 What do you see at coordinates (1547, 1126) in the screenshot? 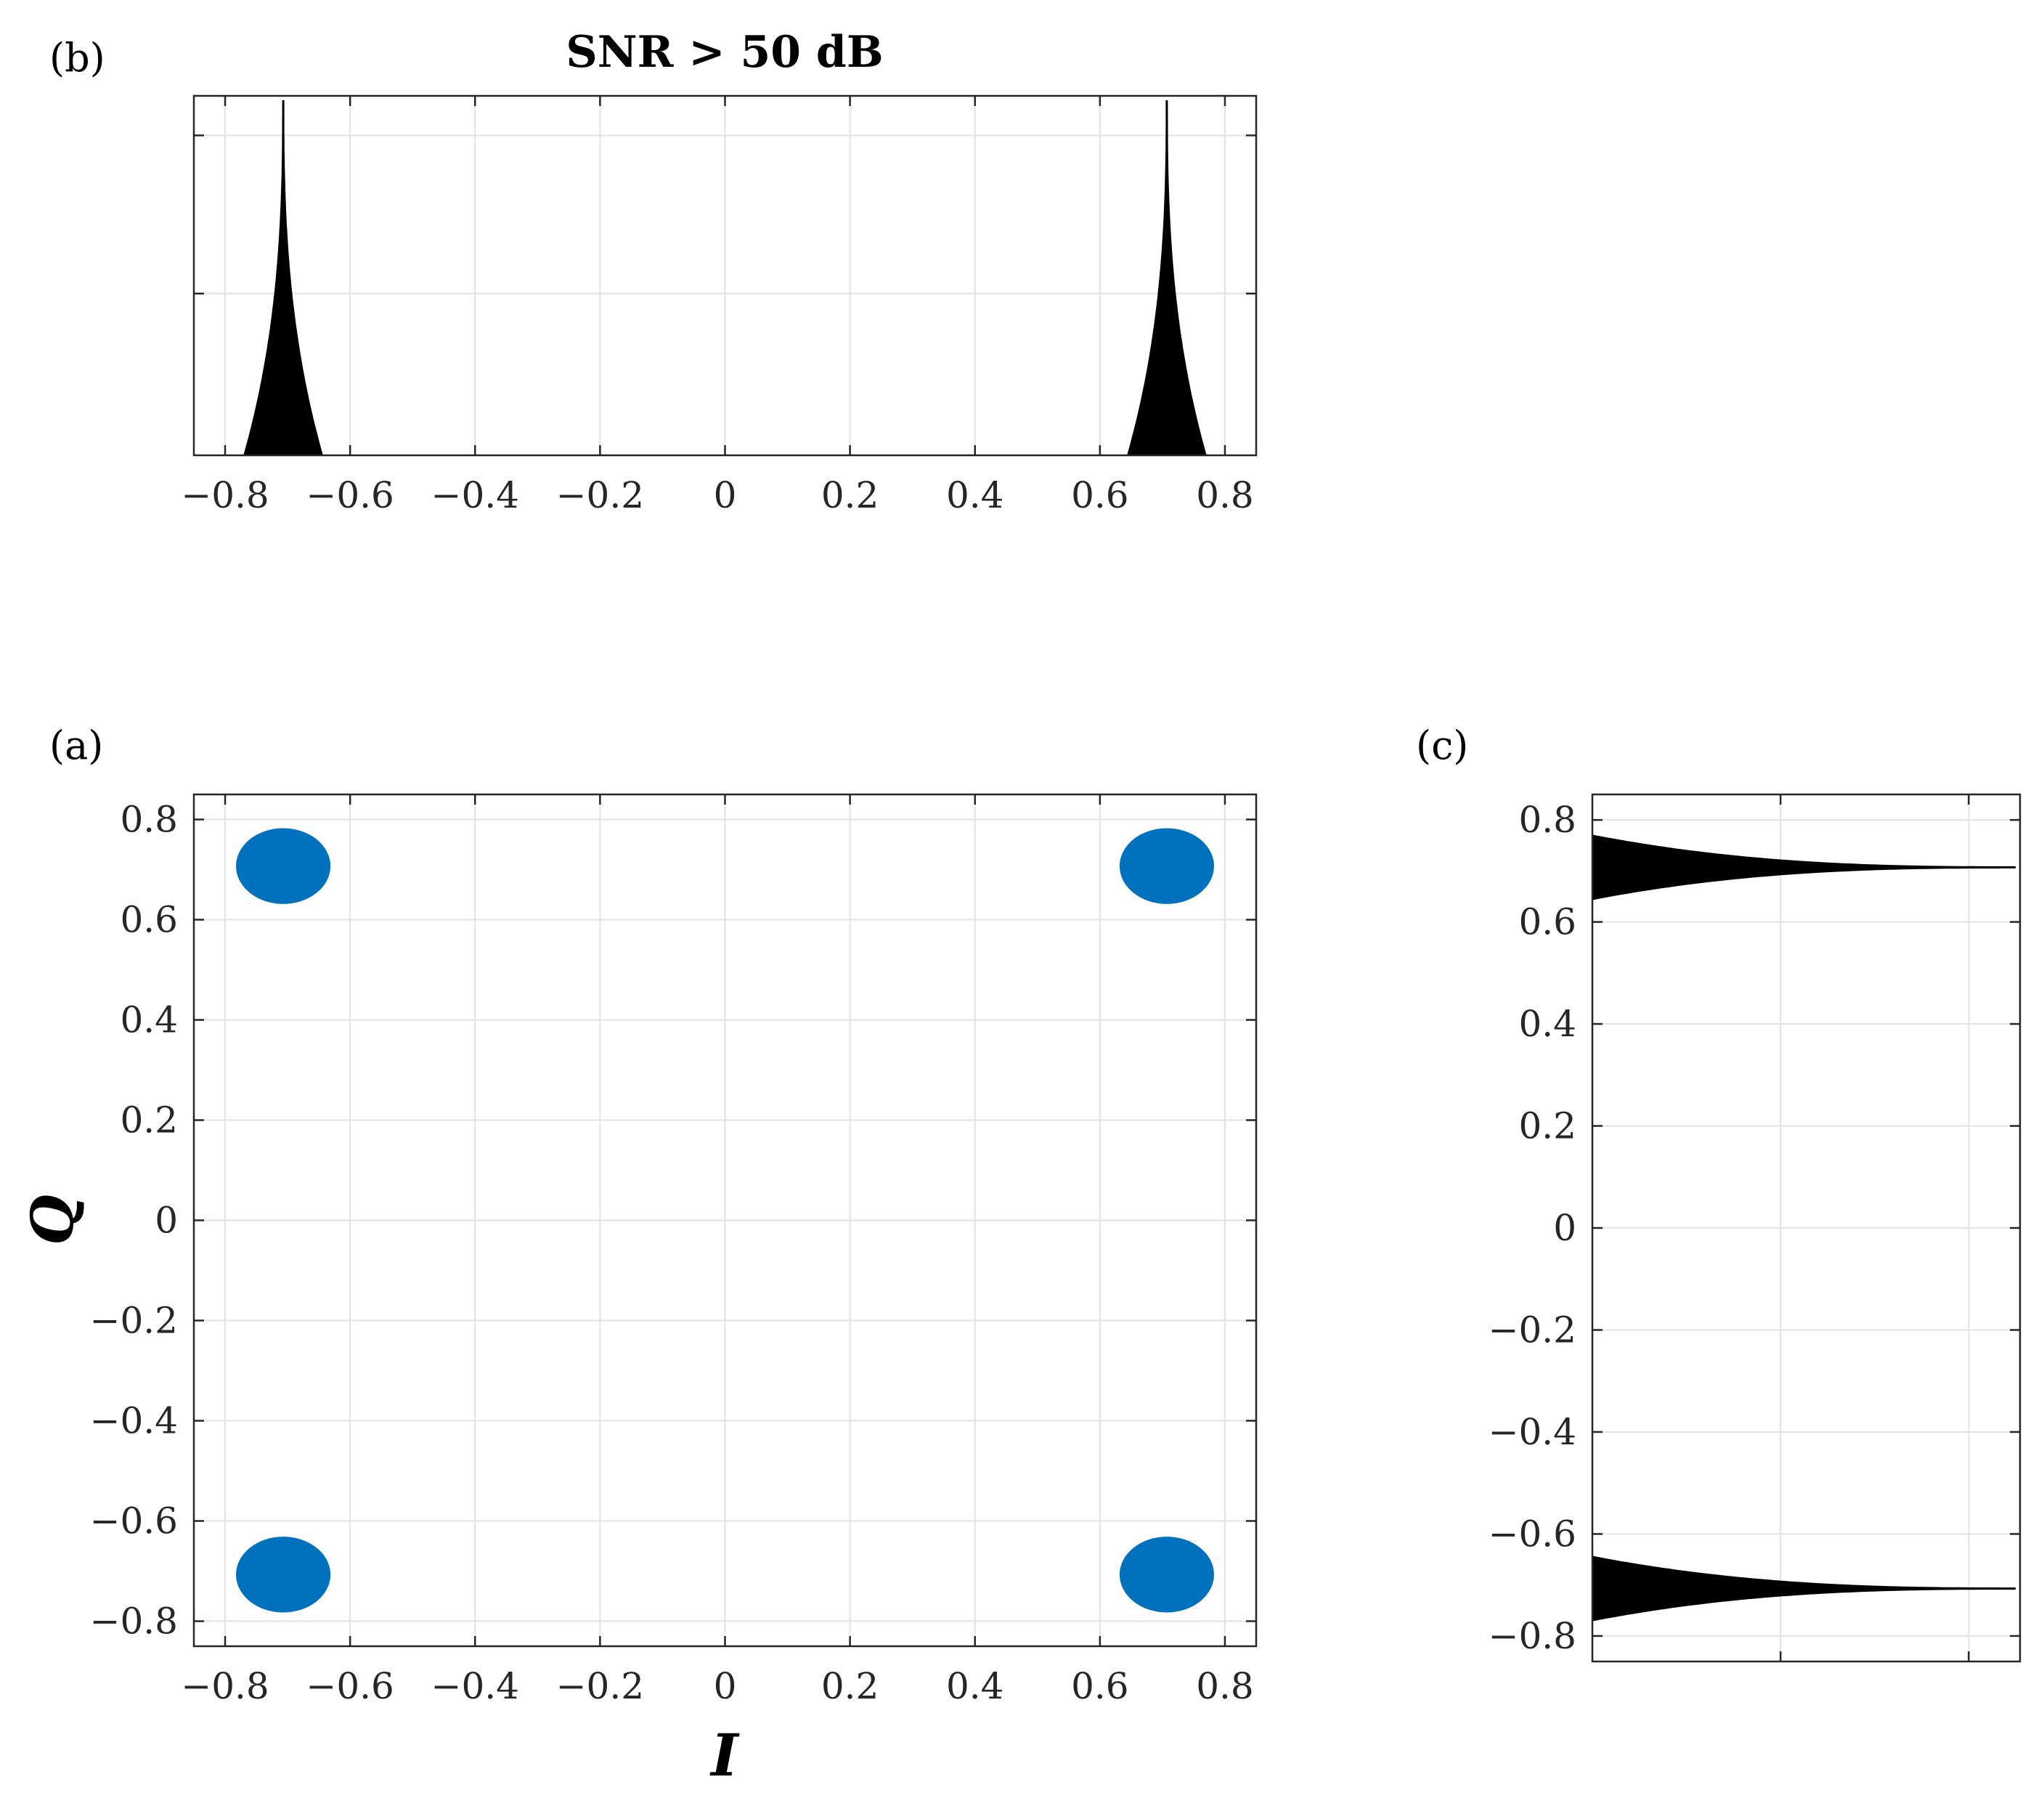
I see `panel-c-ytick-label-3: 0.2` at bounding box center [1547, 1126].